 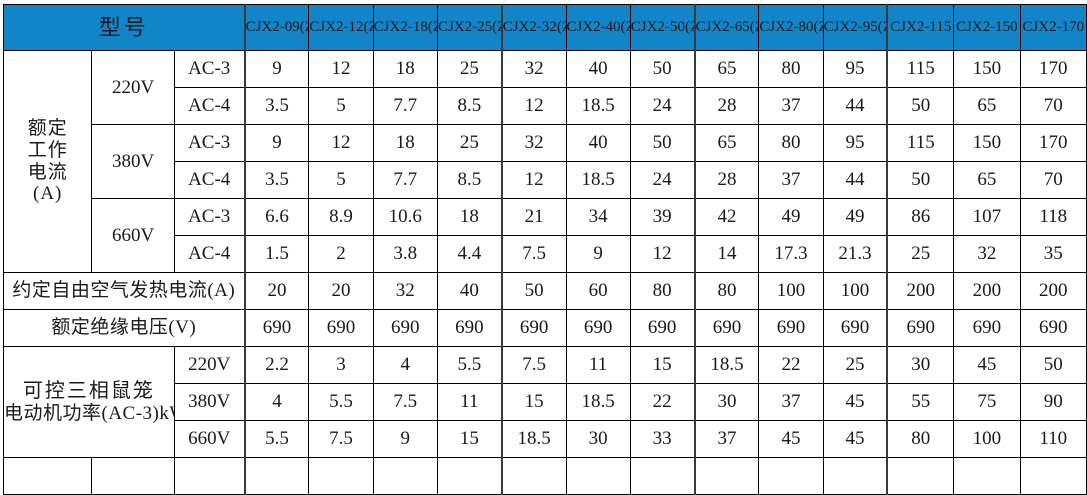 What do you see at coordinates (727, 69) in the screenshot?
I see `cell-ac3-220-cjx2-65: 65` at bounding box center [727, 69].